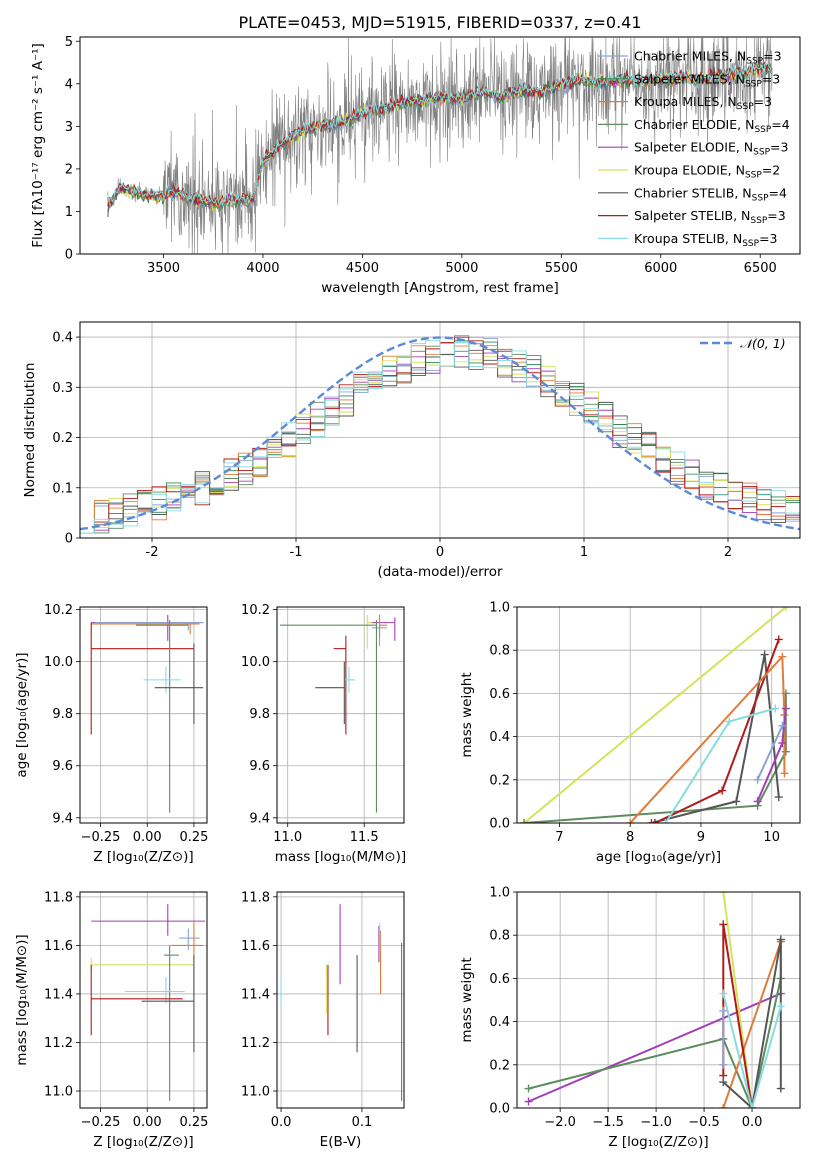 The height and width of the screenshot is (1170, 819). Describe the element at coordinates (630, 837) in the screenshot. I see `x-tick-label: 8` at that location.